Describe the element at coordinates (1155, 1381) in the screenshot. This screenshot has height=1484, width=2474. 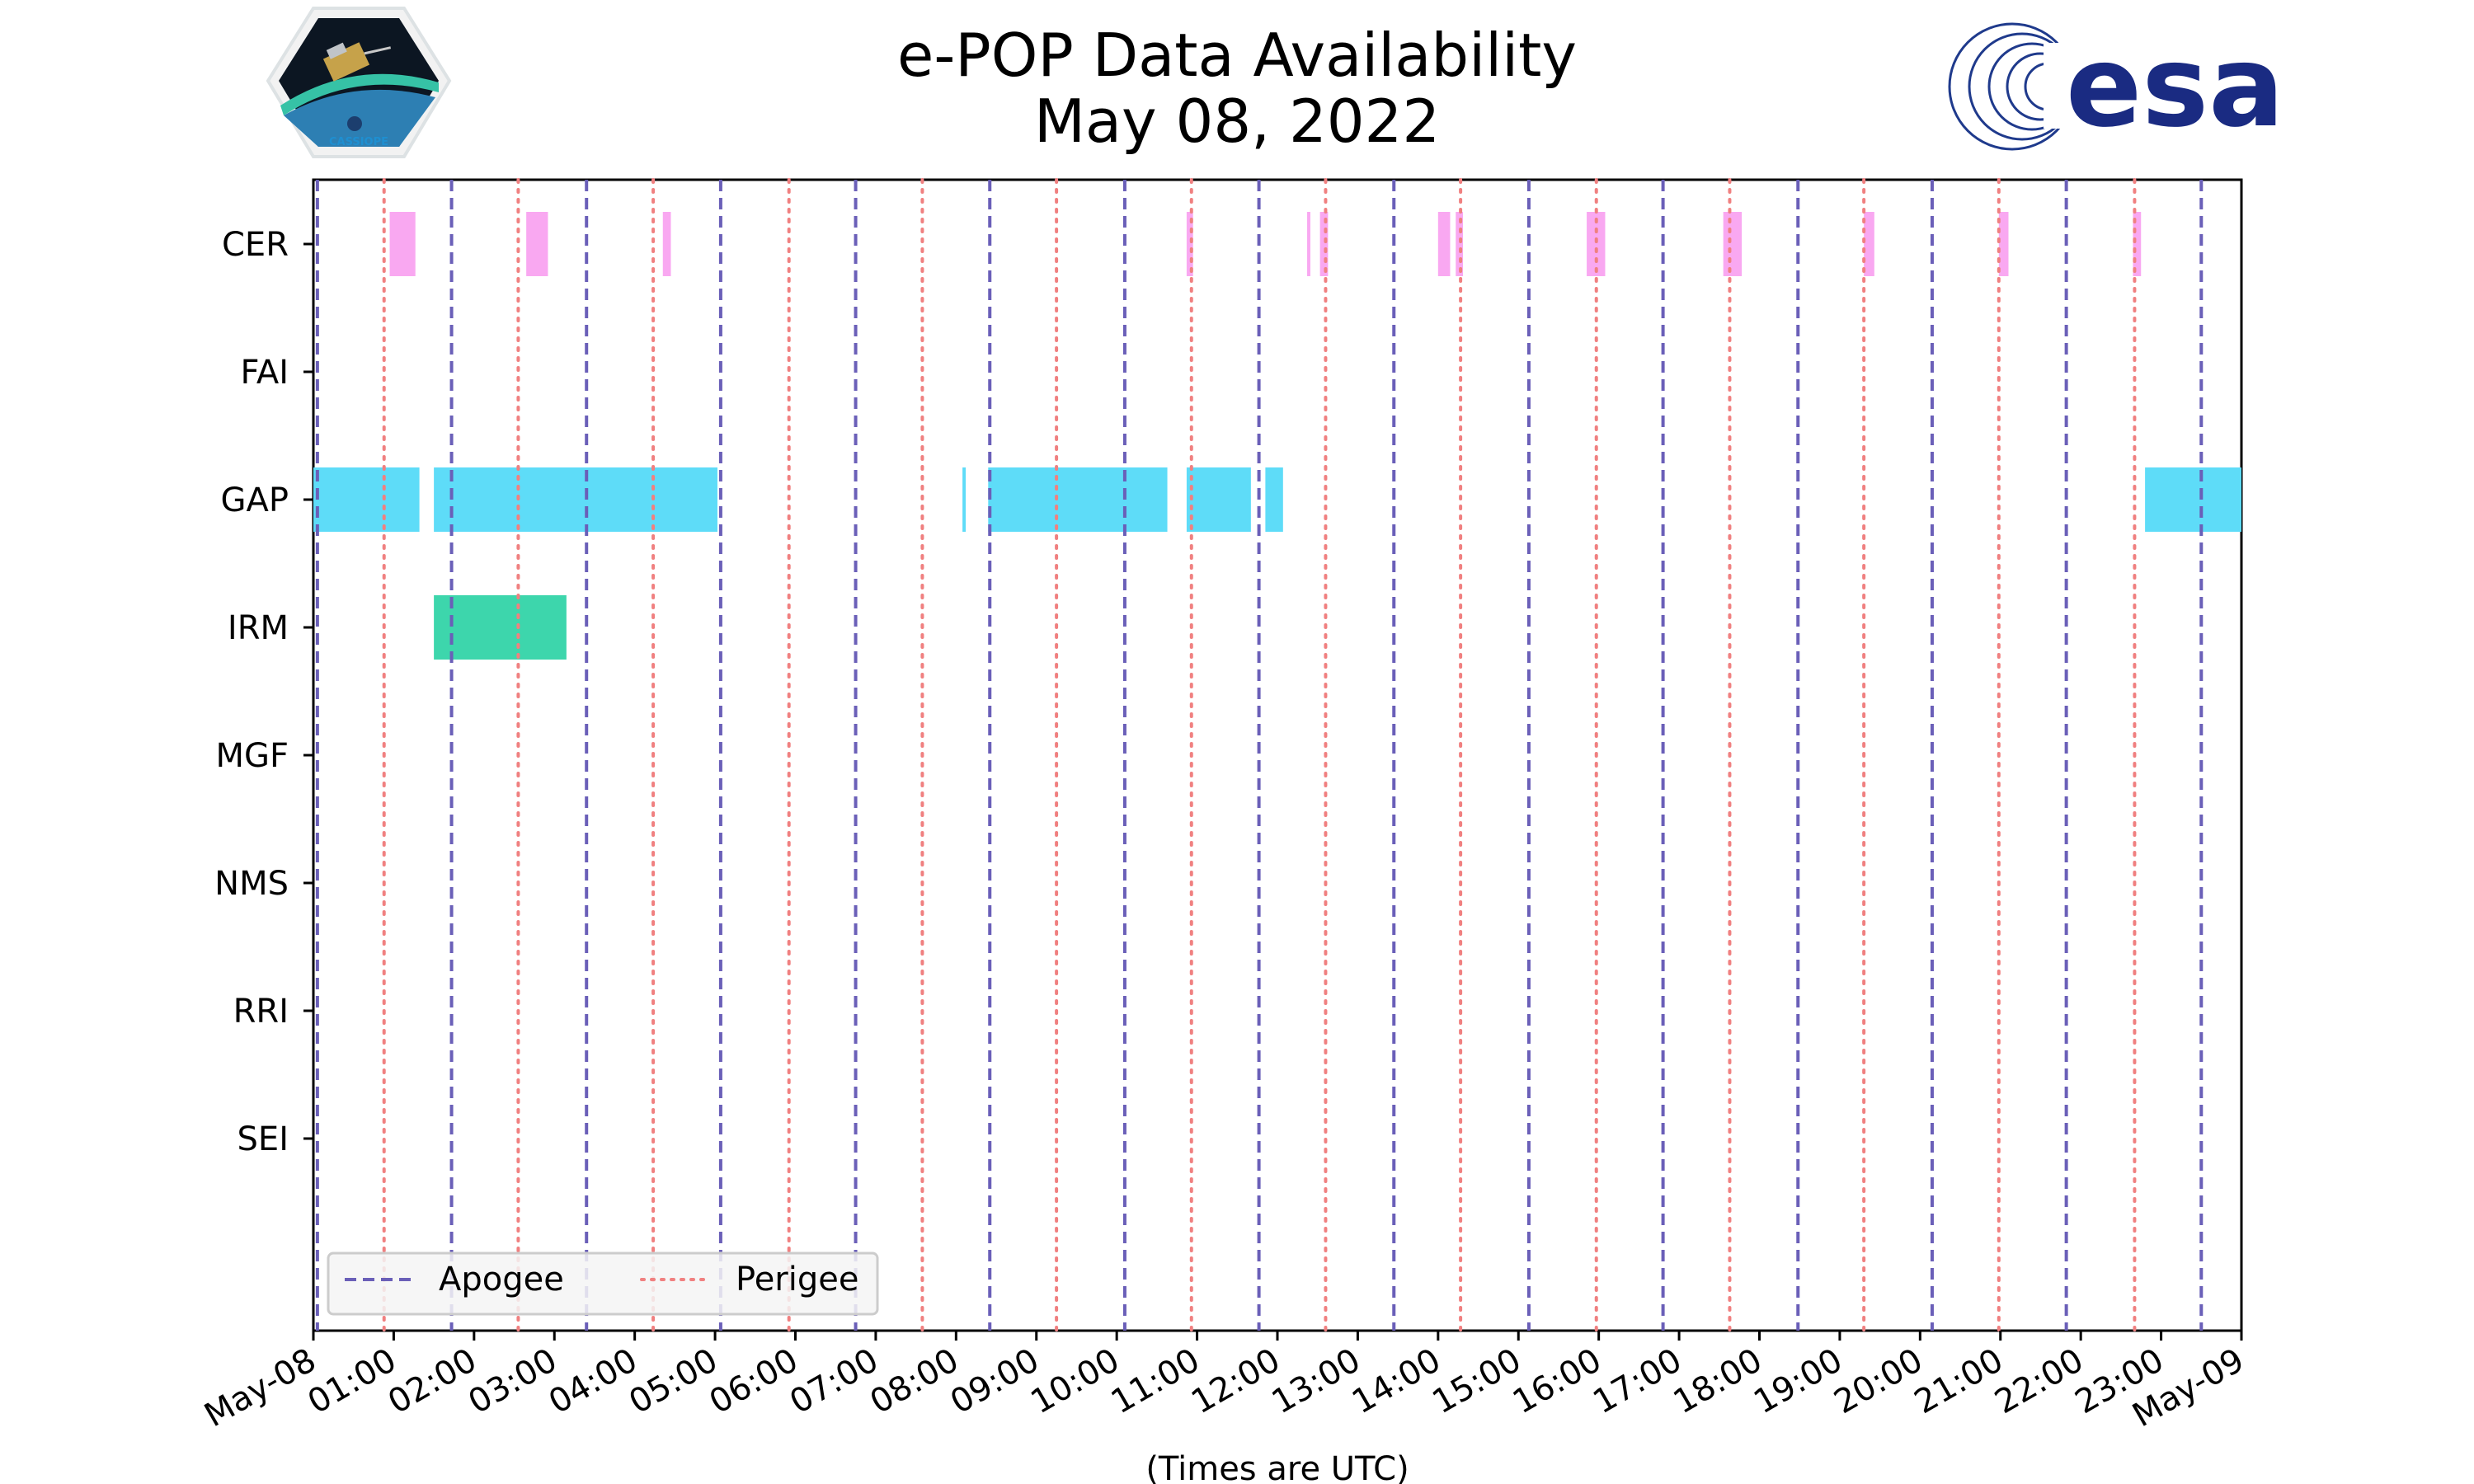
I see `x-tick-label-11: 11:00` at that location.